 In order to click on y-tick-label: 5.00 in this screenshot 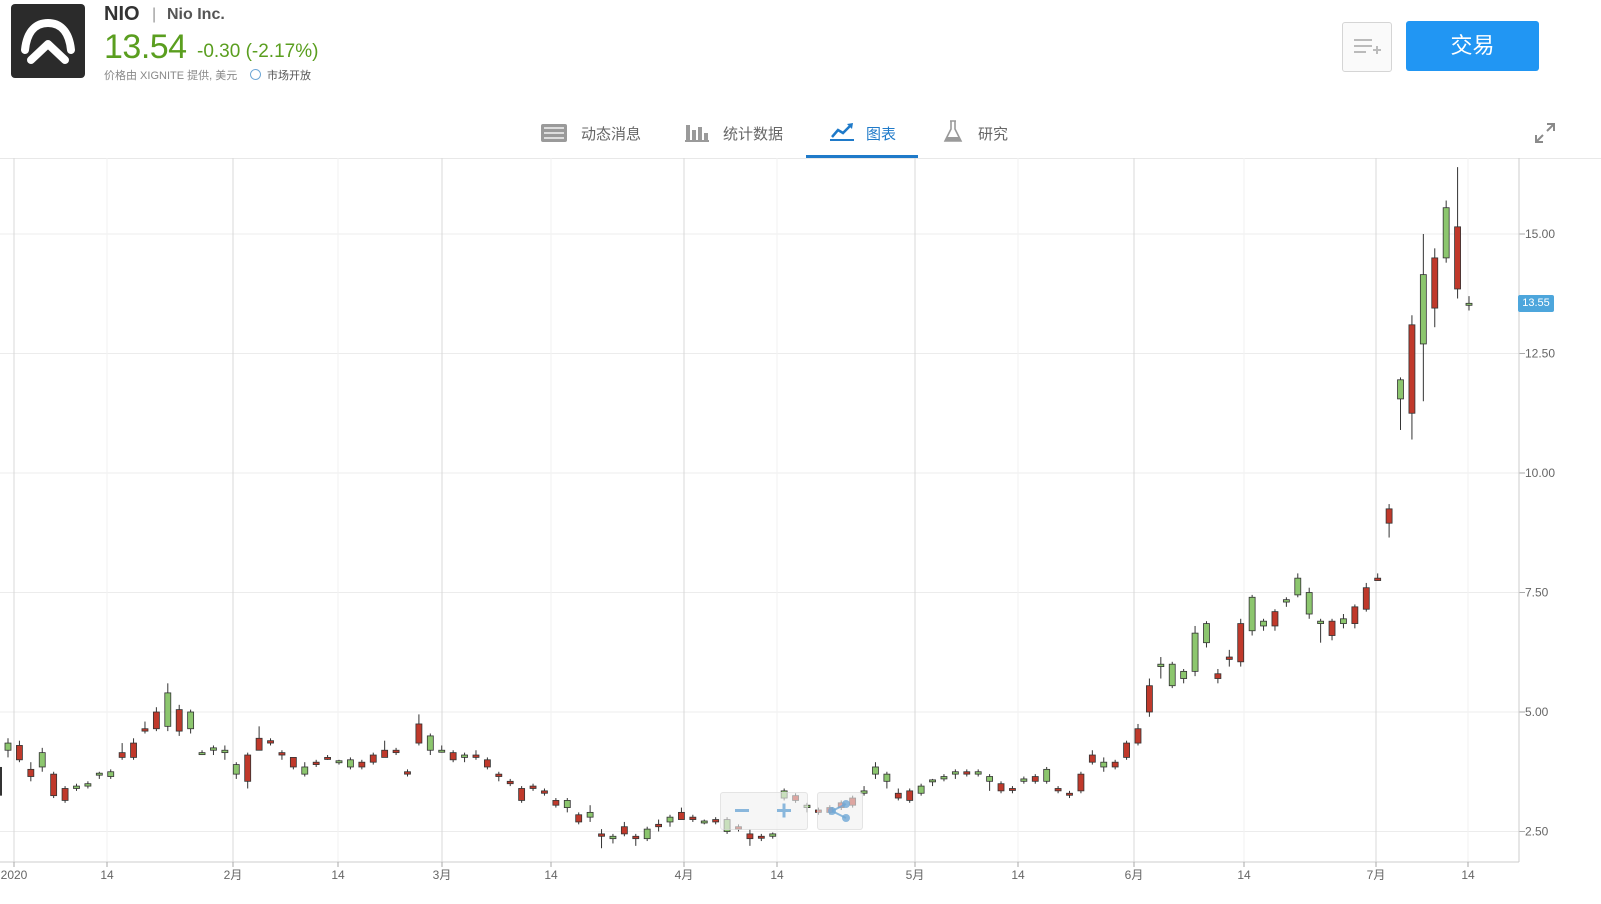, I will do `click(1537, 712)`.